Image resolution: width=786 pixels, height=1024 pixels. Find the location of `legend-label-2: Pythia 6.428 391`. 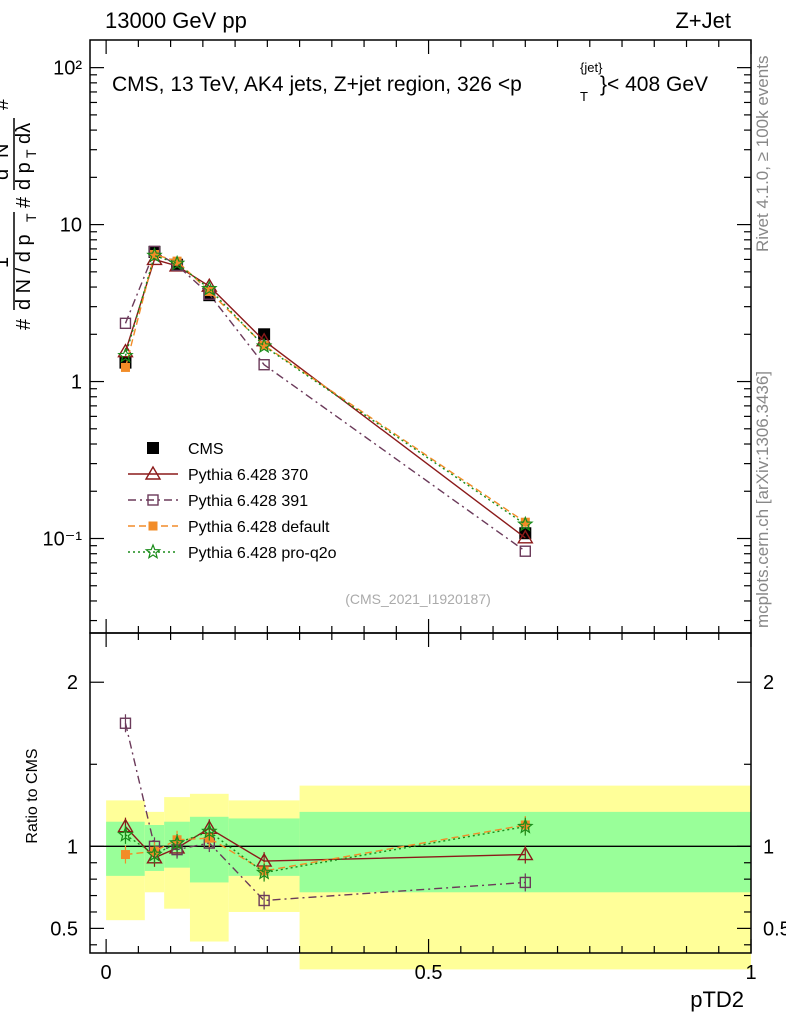

legend-label-2: Pythia 6.428 391 is located at coordinates (248, 501).